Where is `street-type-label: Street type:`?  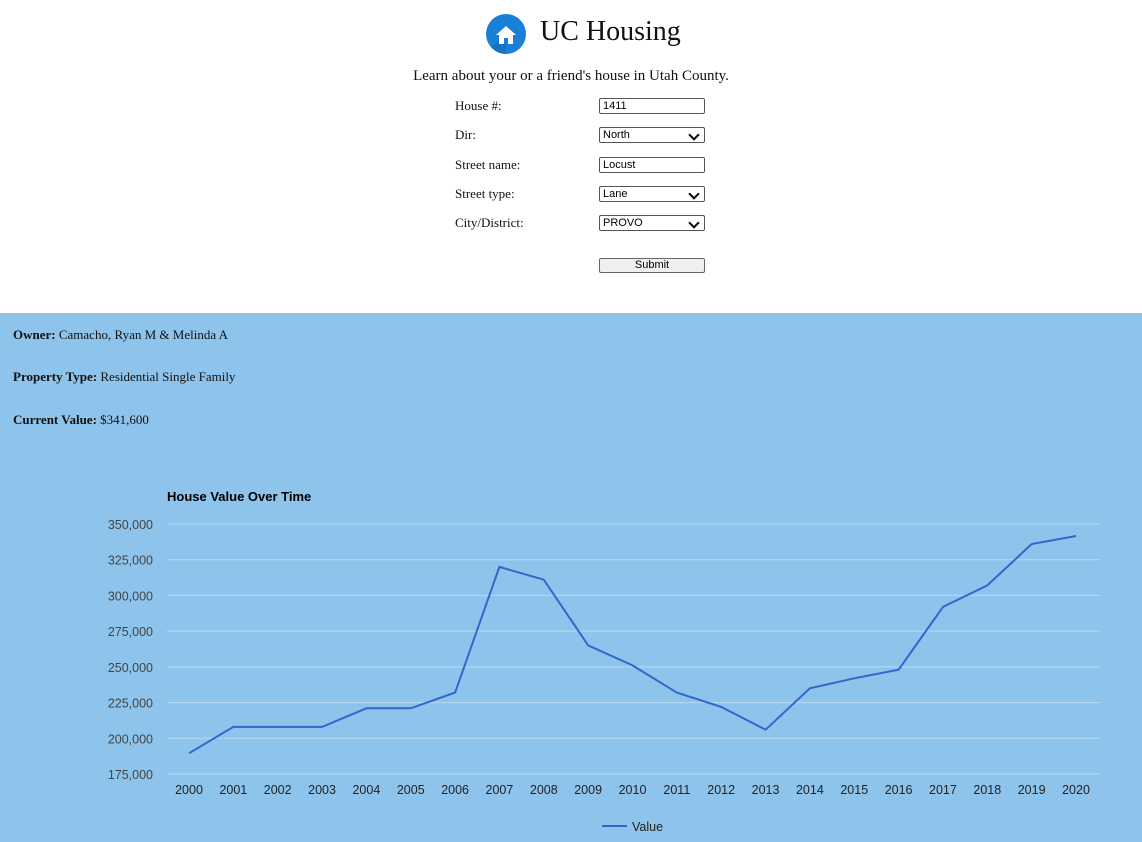 street-type-label: Street type: is located at coordinates (485, 193).